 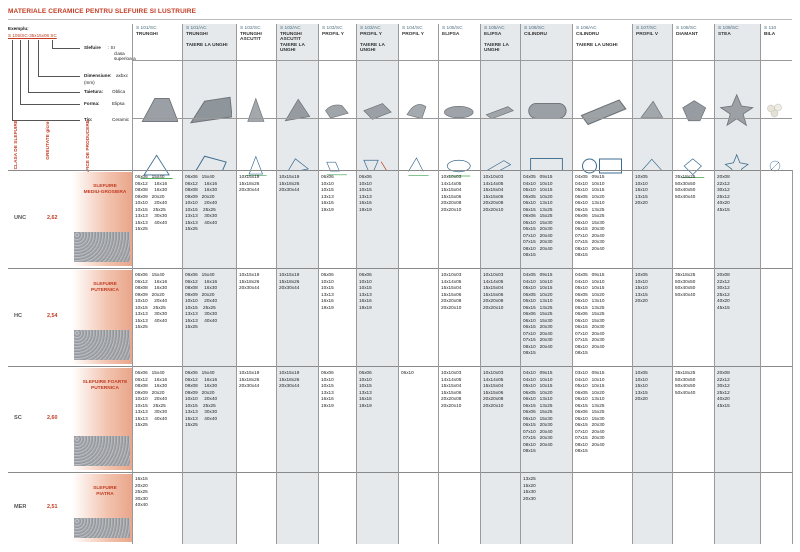 What do you see at coordinates (52, 507) in the screenshot?
I see `grit-density: 2,51` at bounding box center [52, 507].